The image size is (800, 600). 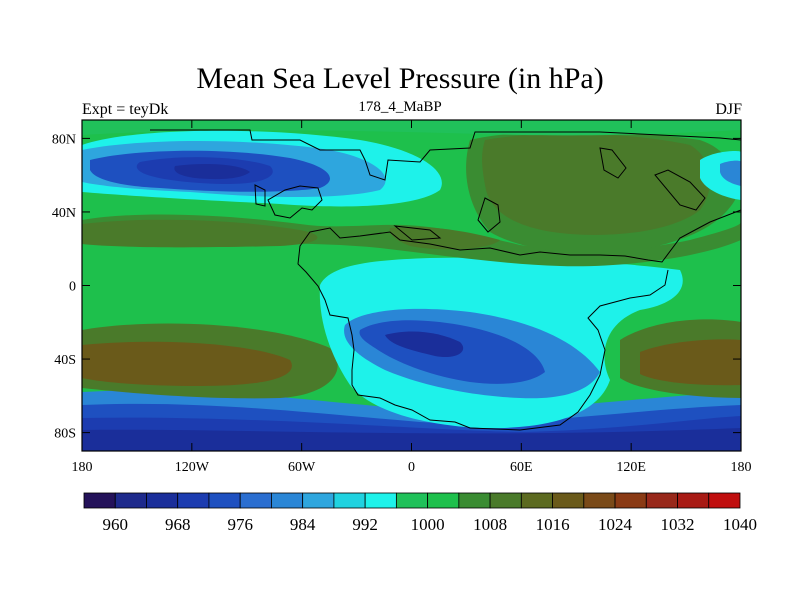 I want to click on colorbar-label: 1032, so click(x=678, y=524).